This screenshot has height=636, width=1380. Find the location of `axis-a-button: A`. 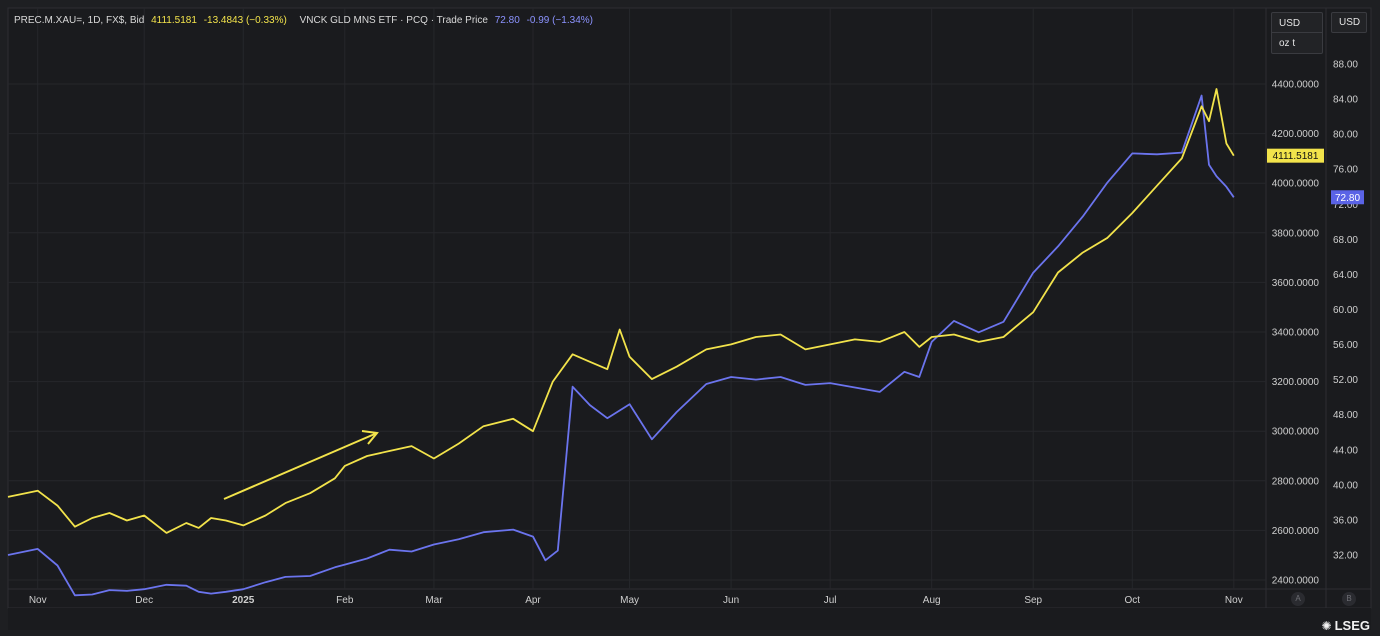

axis-a-button: A is located at coordinates (1298, 599).